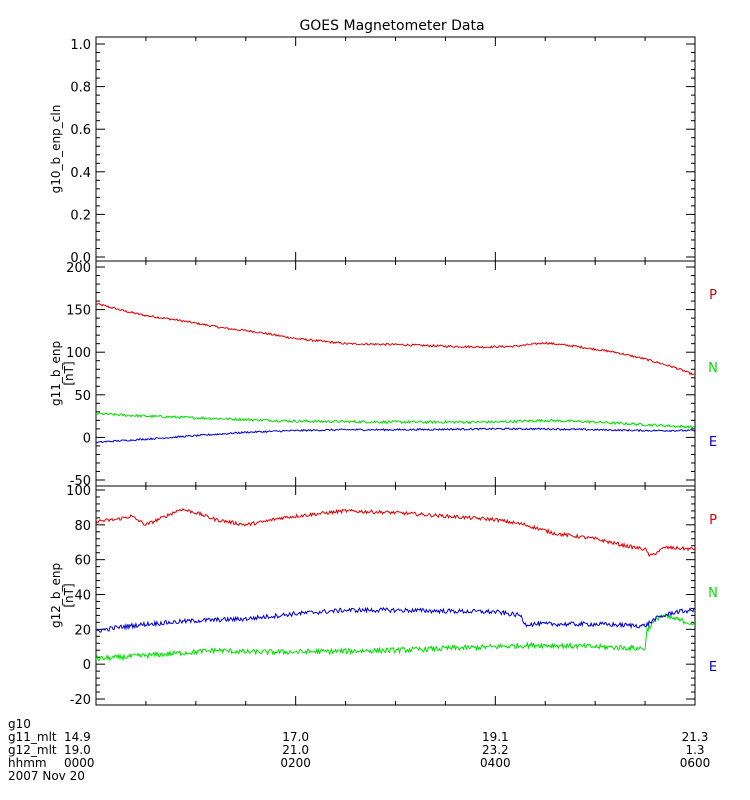 This screenshot has height=800, width=750. What do you see at coordinates (46, 776) in the screenshot?
I see `date-label: 2007 Nov 20` at bounding box center [46, 776].